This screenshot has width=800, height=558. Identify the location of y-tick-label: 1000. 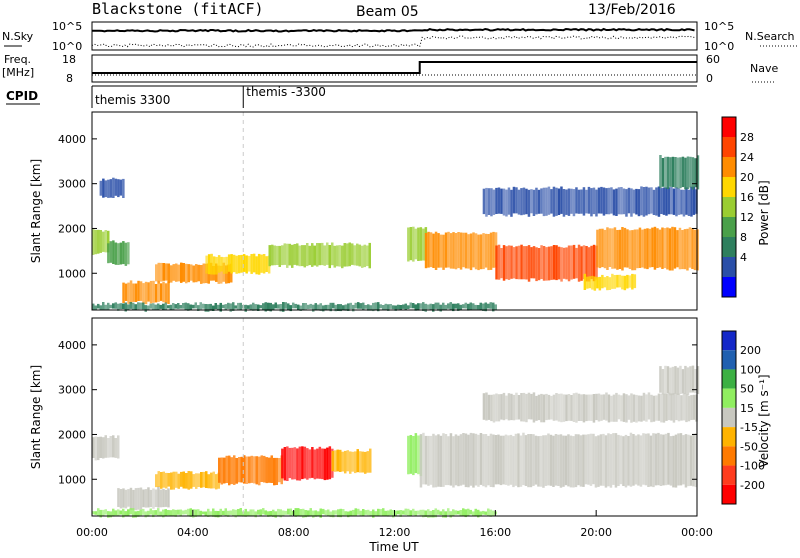
(72, 273).